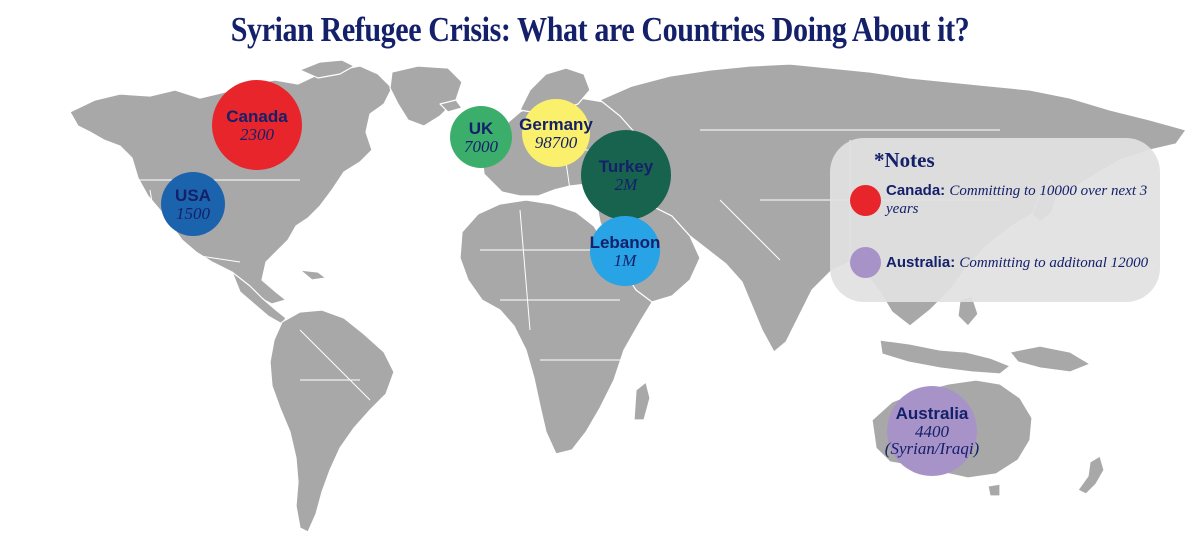 The image size is (1200, 555). I want to click on north-america-landmass, so click(231, 185).